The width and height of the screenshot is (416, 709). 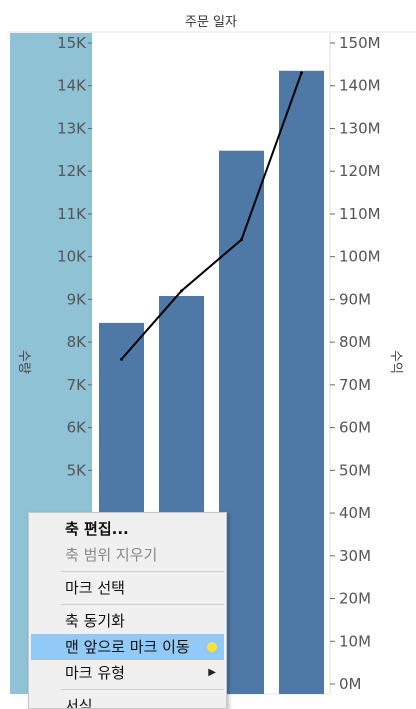 What do you see at coordinates (355, 556) in the screenshot?
I see `right-axis-tick-label: 30M` at bounding box center [355, 556].